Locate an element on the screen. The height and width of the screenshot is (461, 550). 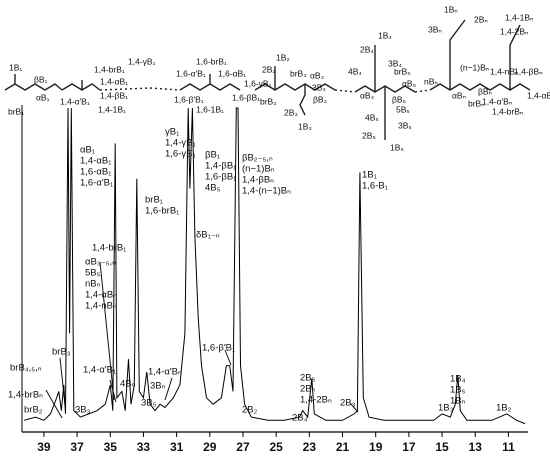
peak-label: 5B₅ is located at coordinates (93, 273).